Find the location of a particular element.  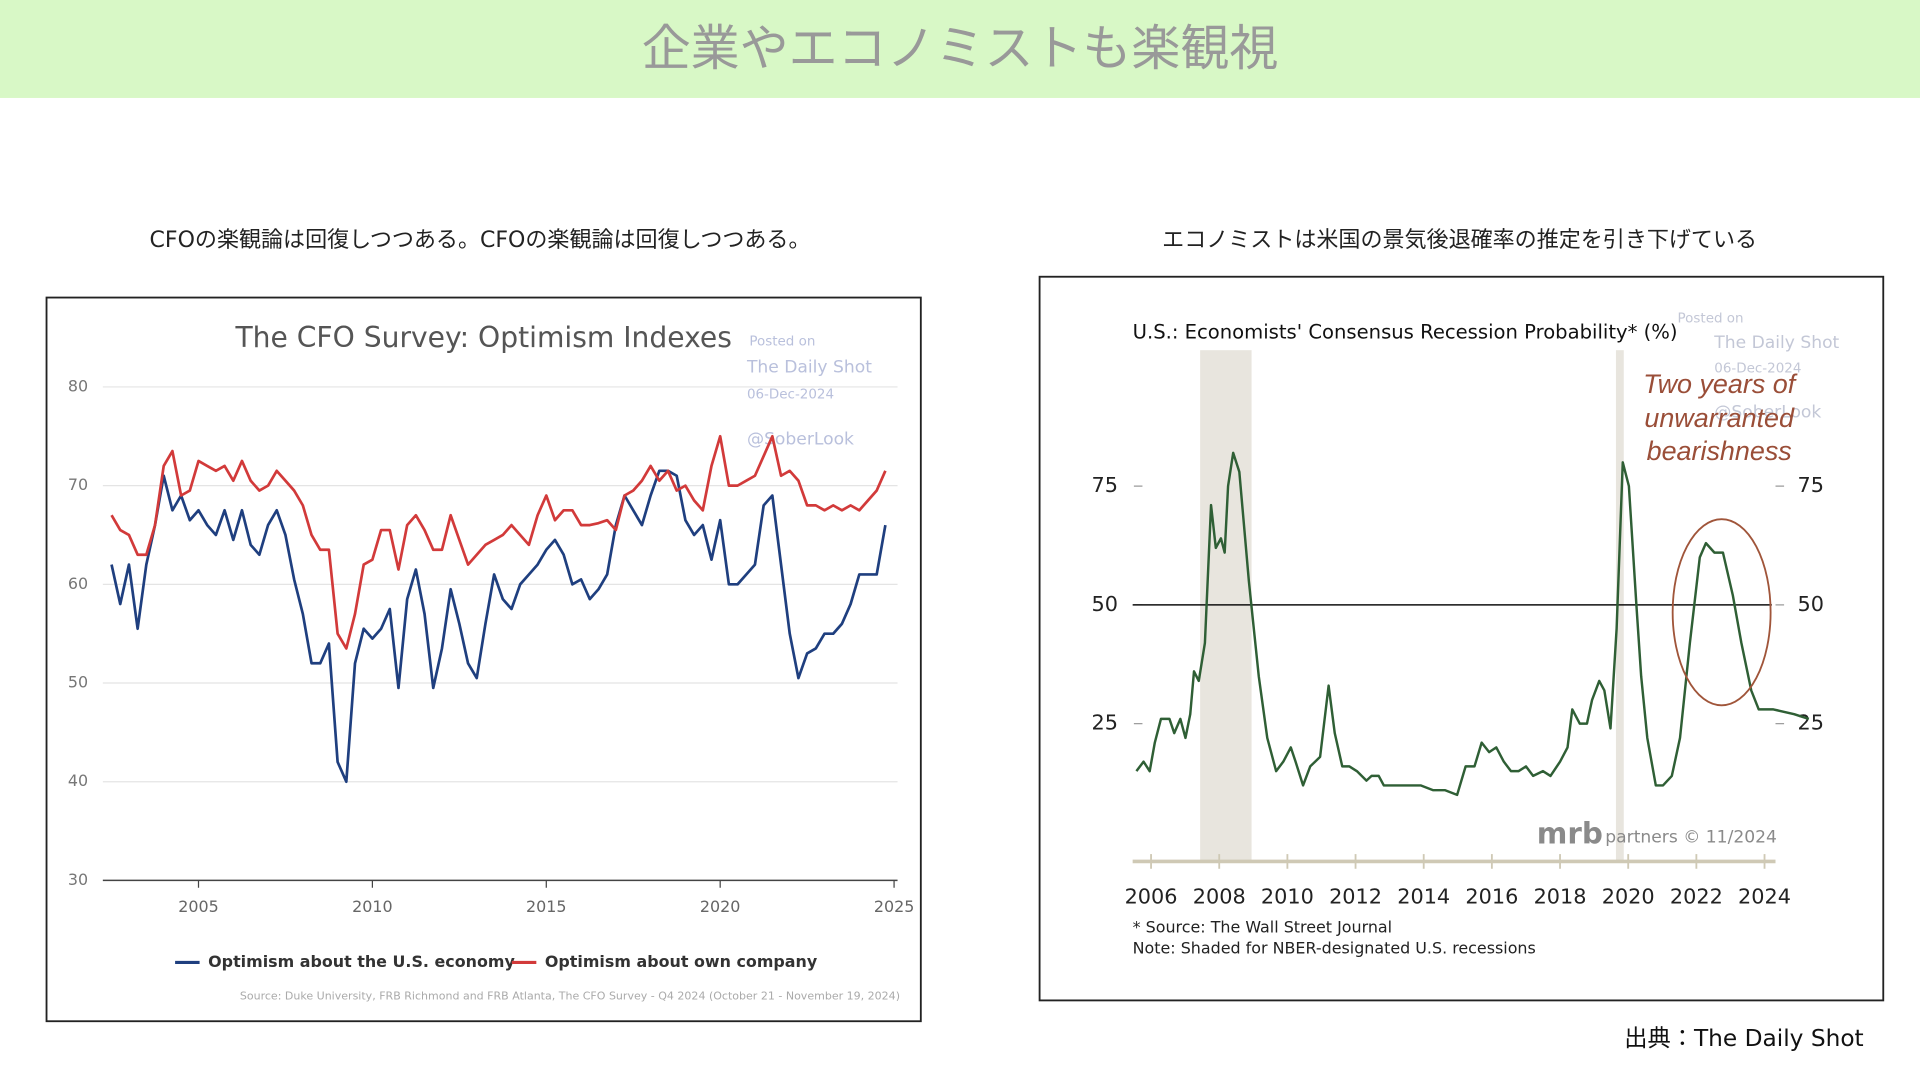

annotation: bearishness is located at coordinates (1719, 451).